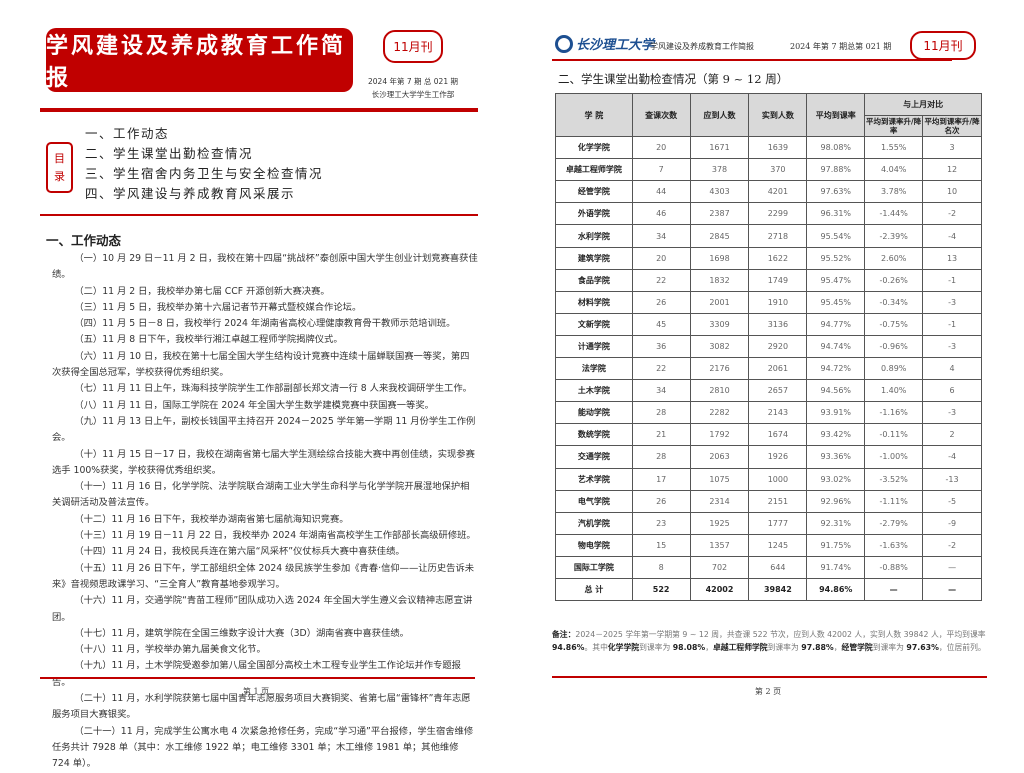  I want to click on toc-item: 二、学生课堂出勤检查情况, so click(169, 153).